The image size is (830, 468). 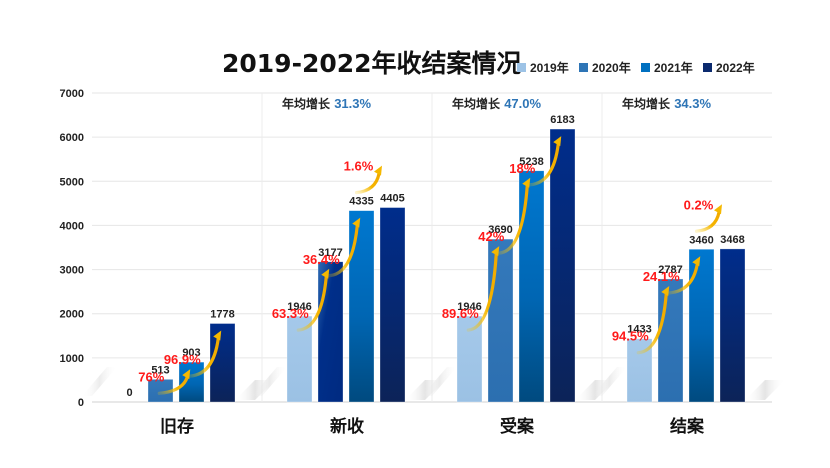 What do you see at coordinates (72, 315) in the screenshot?
I see `y-tick-label: 2000` at bounding box center [72, 315].